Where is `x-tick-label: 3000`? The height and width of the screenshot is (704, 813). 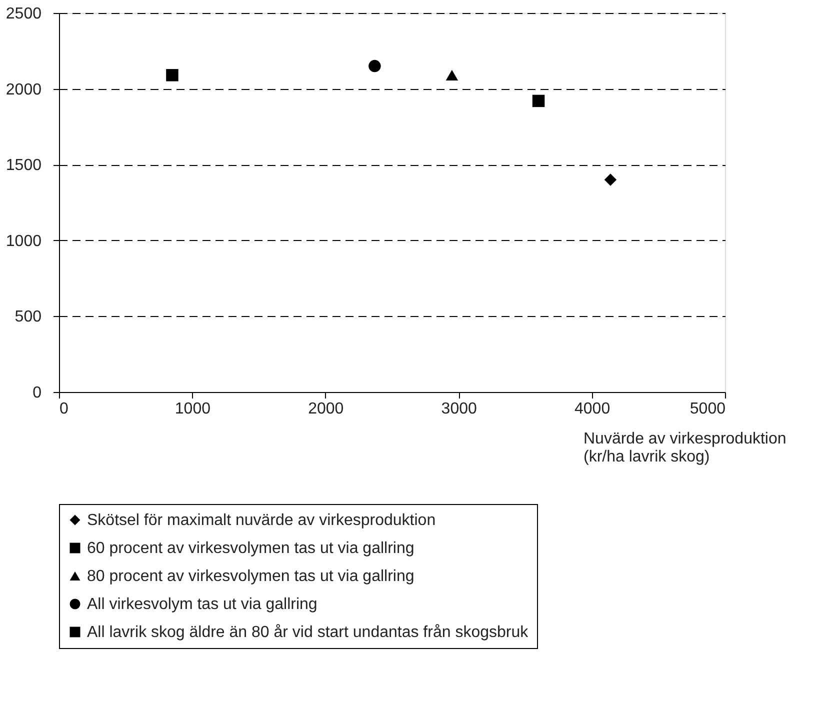
x-tick-label: 3000 is located at coordinates (459, 409).